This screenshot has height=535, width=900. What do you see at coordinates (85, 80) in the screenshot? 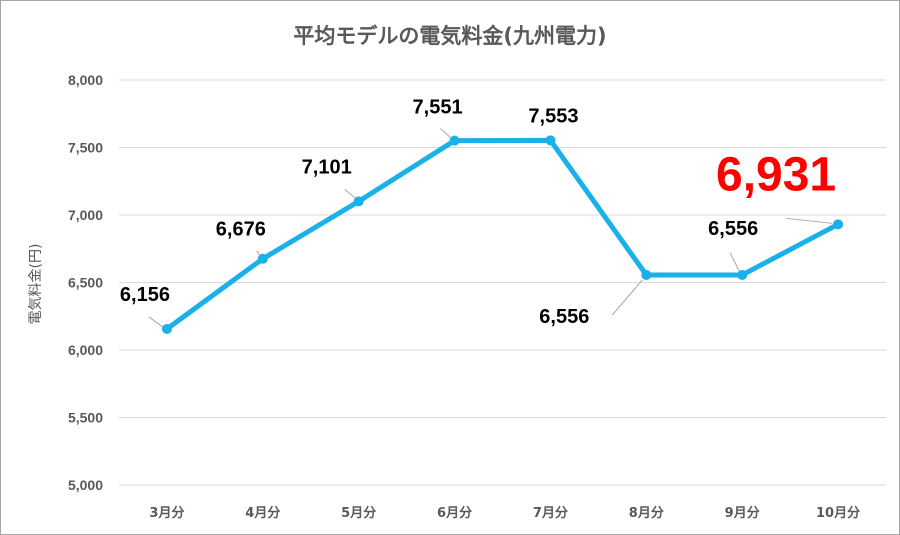
I see `y-tick-label: 8,000` at bounding box center [85, 80].